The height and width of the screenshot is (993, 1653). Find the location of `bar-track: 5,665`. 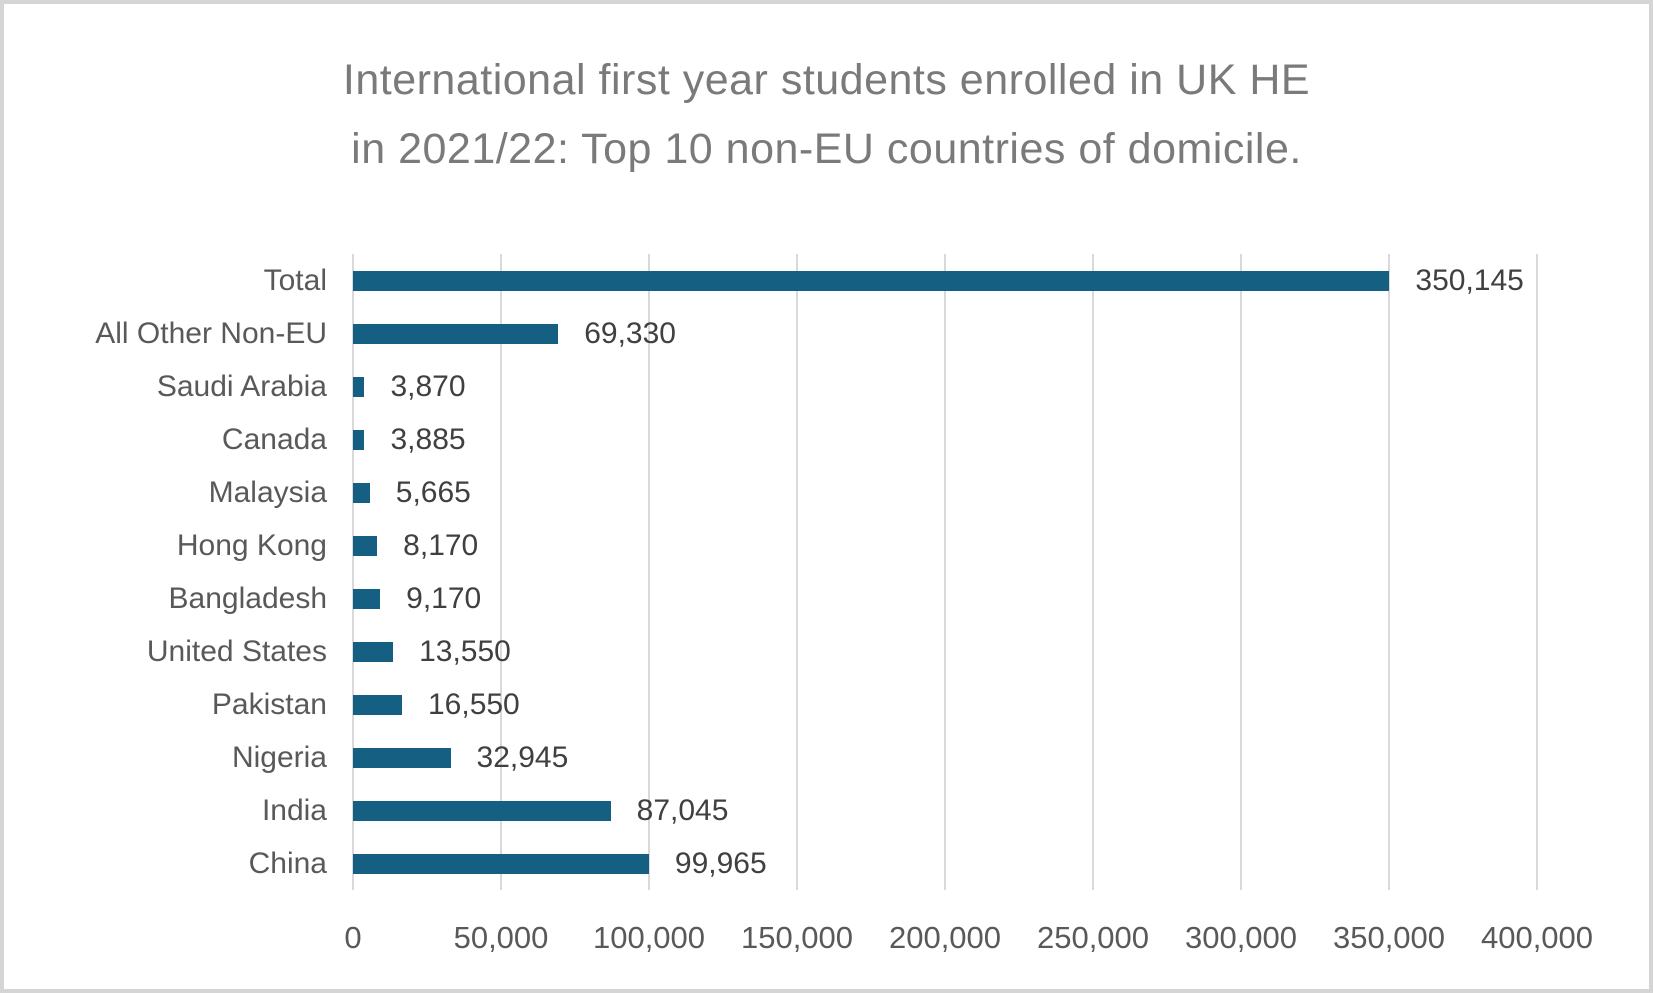

bar-track: 5,665 is located at coordinates (945, 492).